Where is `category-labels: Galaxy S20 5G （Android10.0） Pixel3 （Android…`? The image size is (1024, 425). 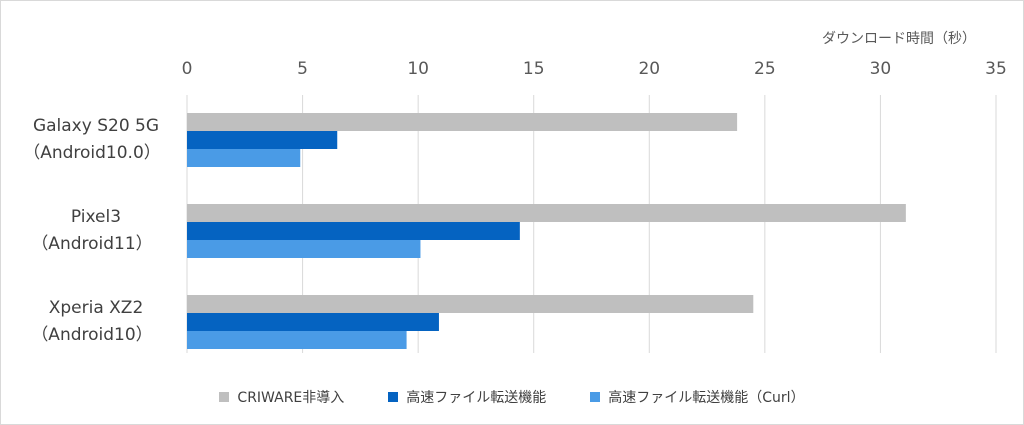 category-labels: Galaxy S20 5G （Android10.0） Pixel3 （Android… is located at coordinates (92, 230).